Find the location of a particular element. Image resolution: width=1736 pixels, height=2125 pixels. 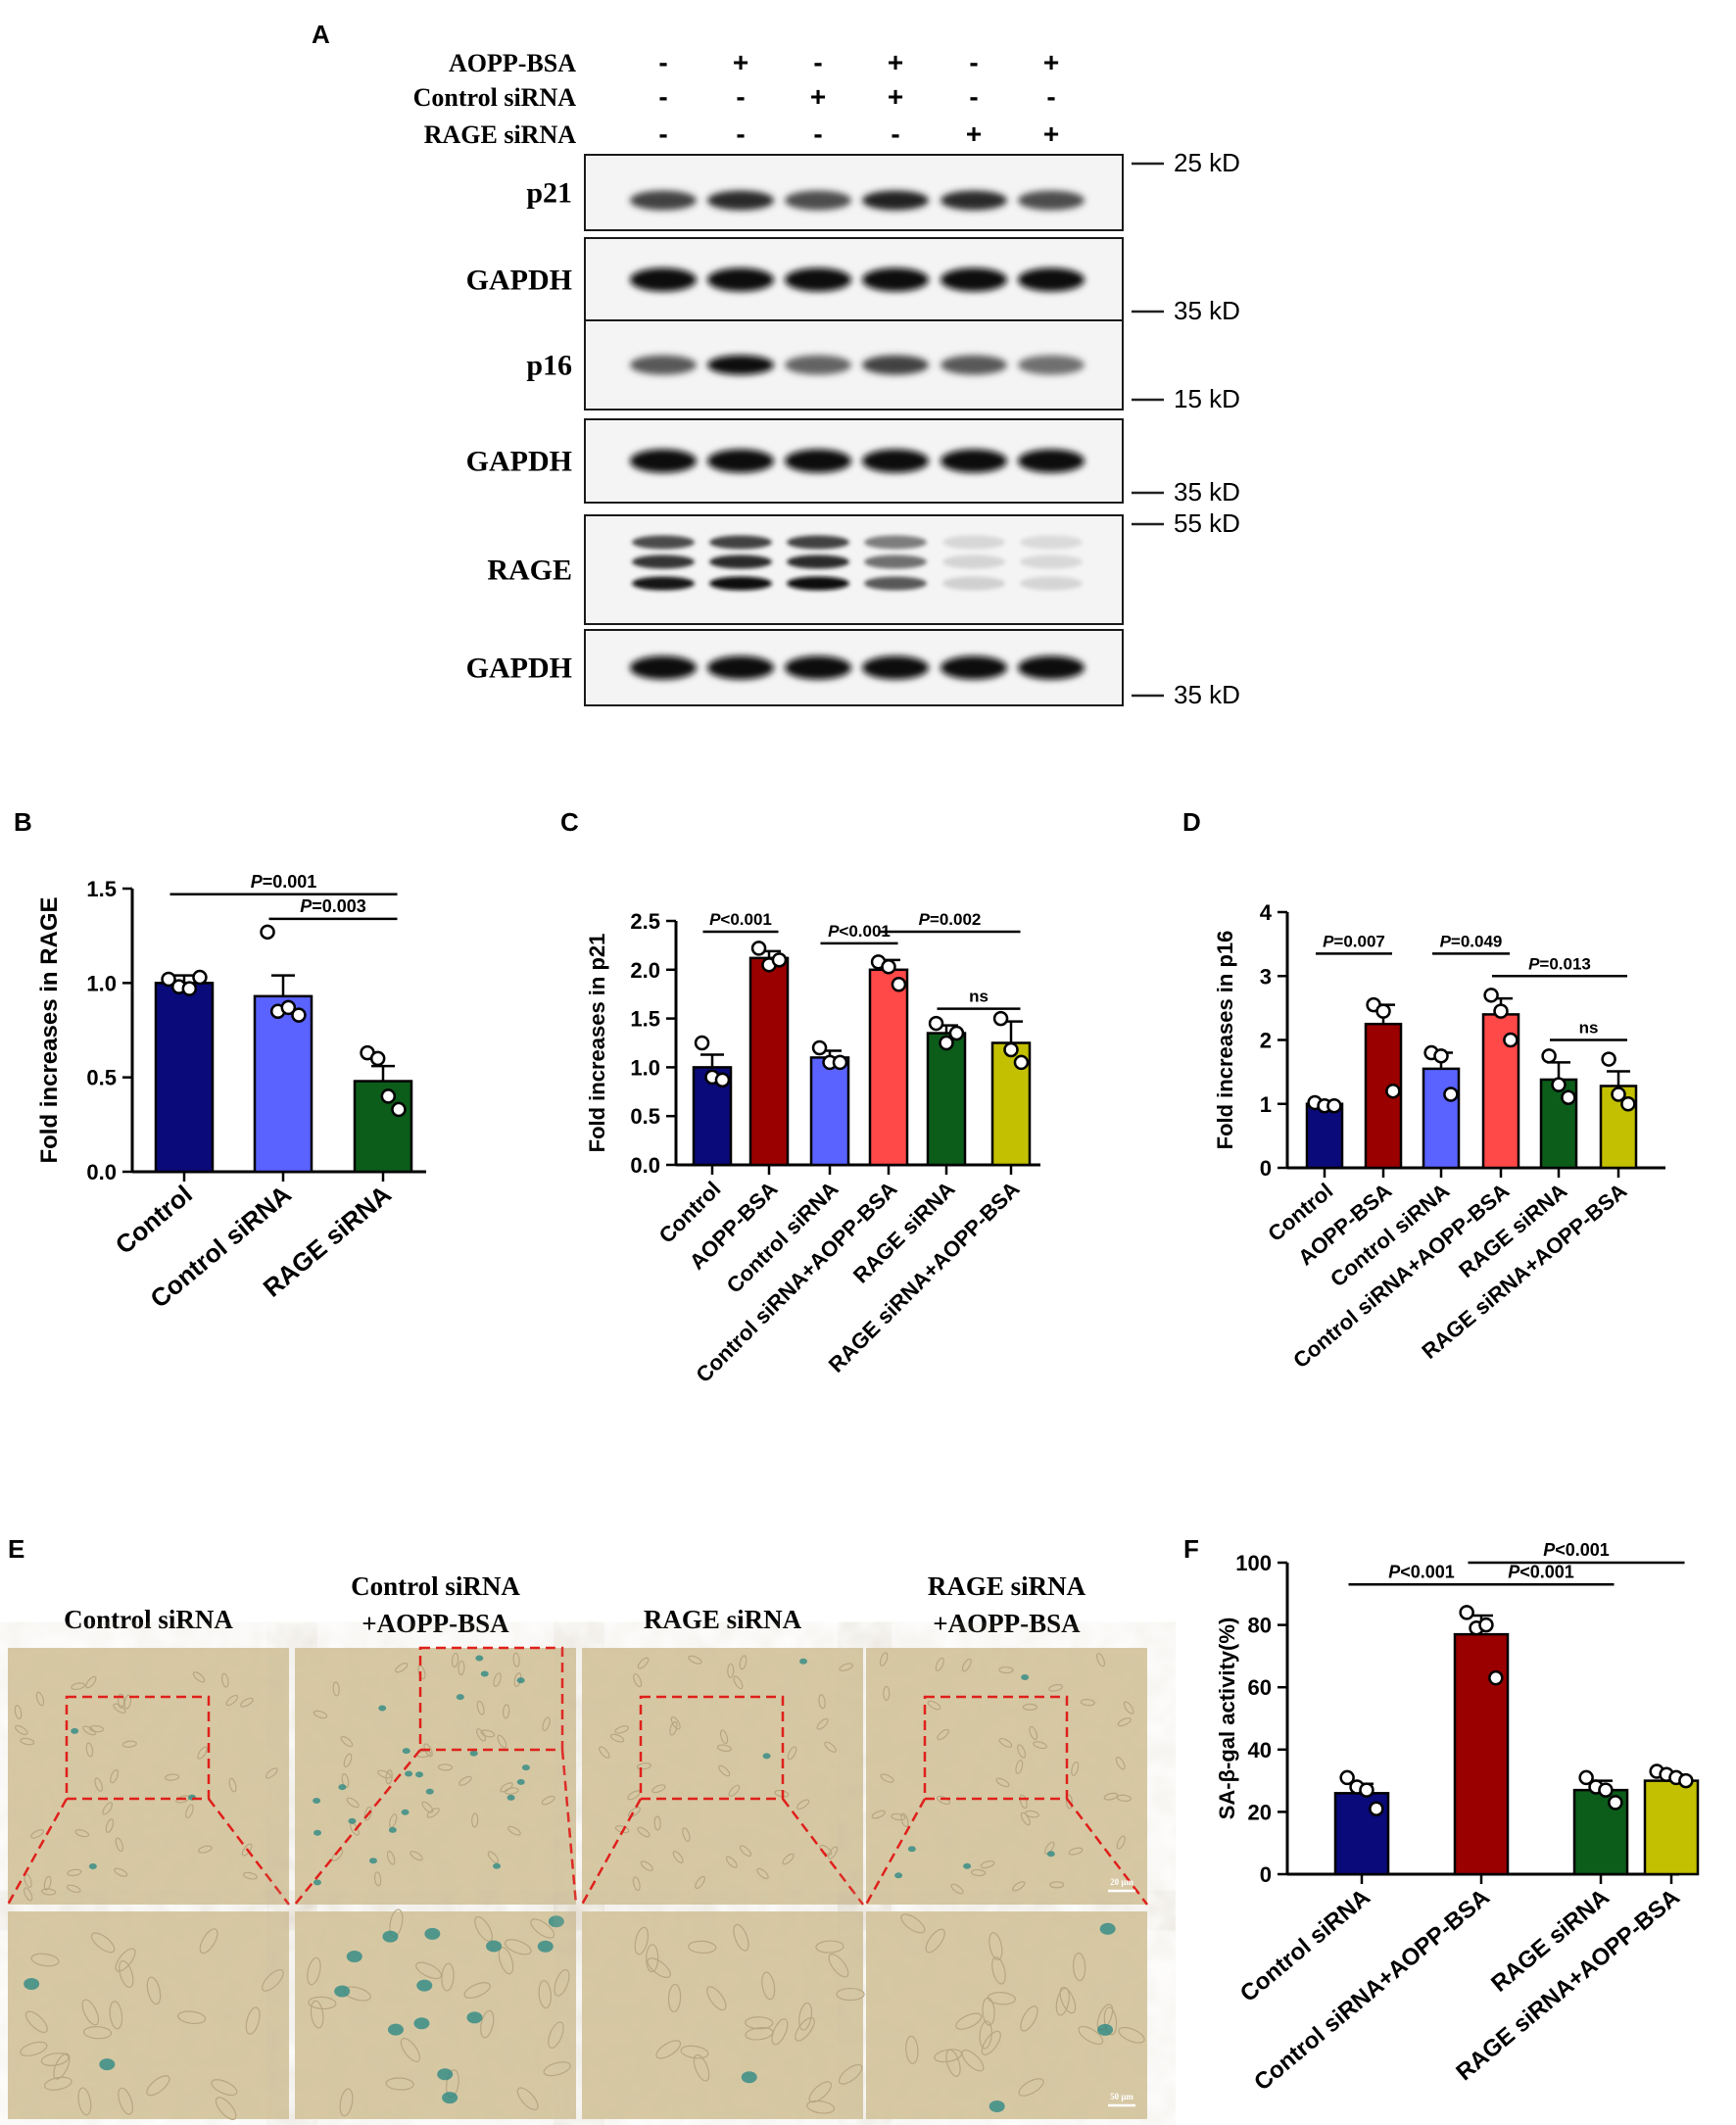

treatment-label: Control siRNA is located at coordinates (495, 97).